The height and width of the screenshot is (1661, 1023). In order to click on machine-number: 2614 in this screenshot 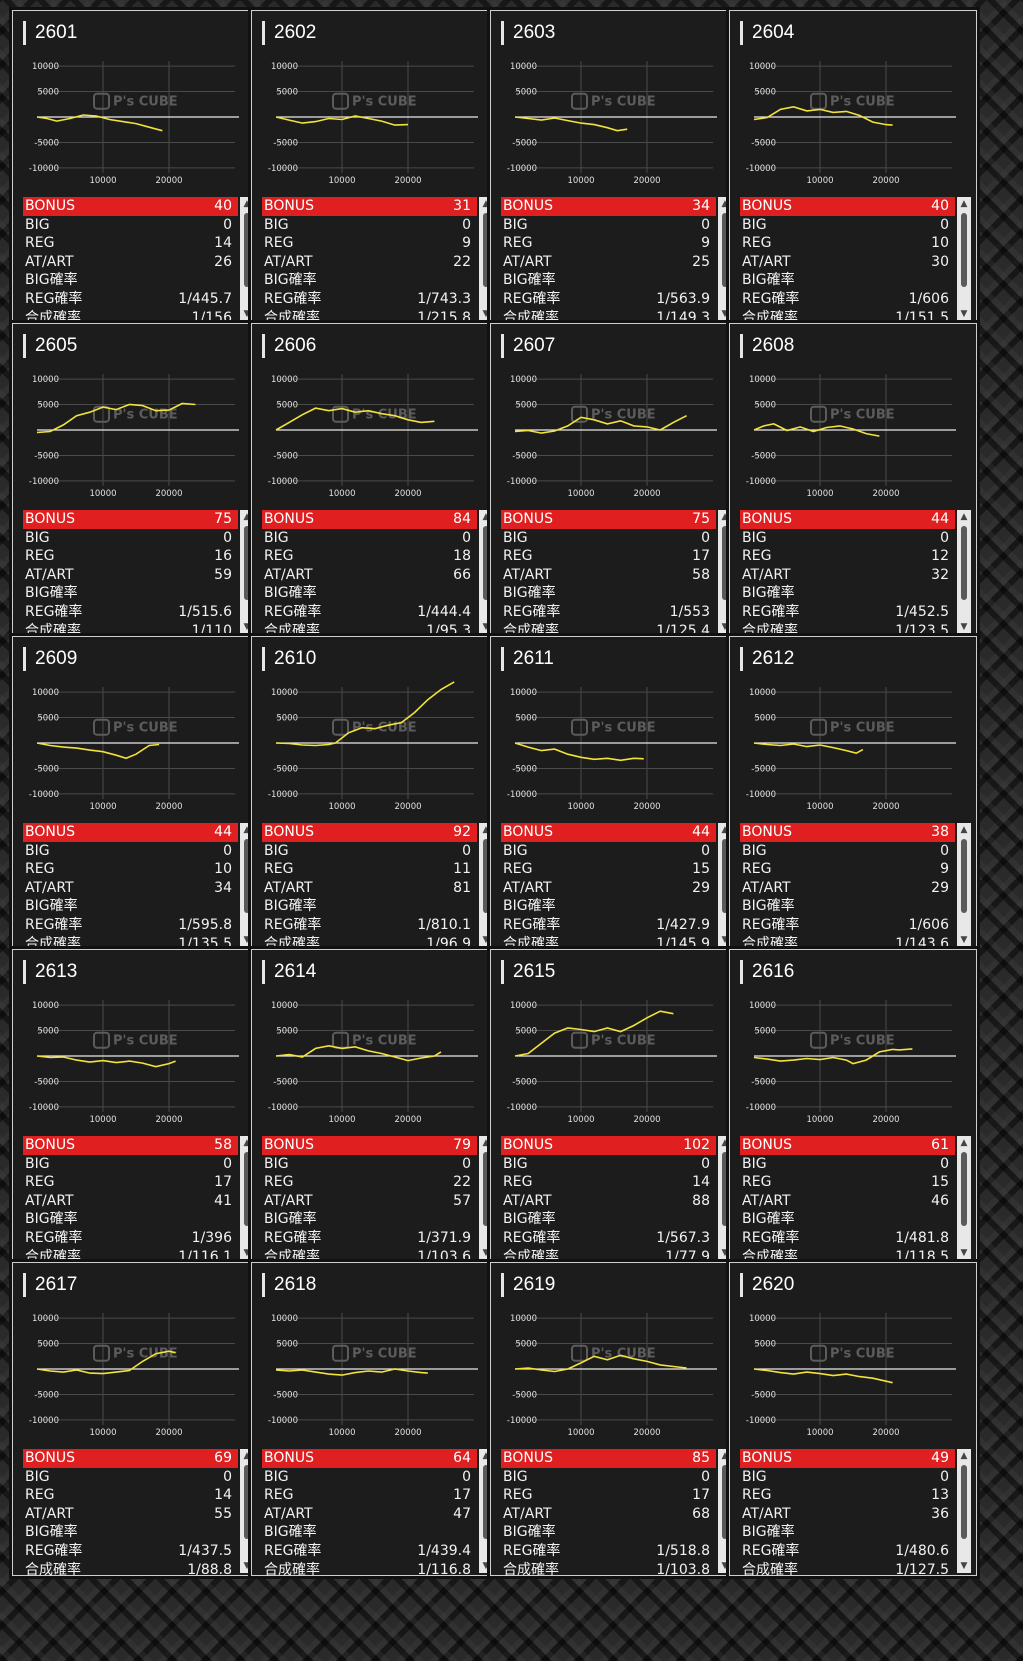, I will do `click(289, 972)`.